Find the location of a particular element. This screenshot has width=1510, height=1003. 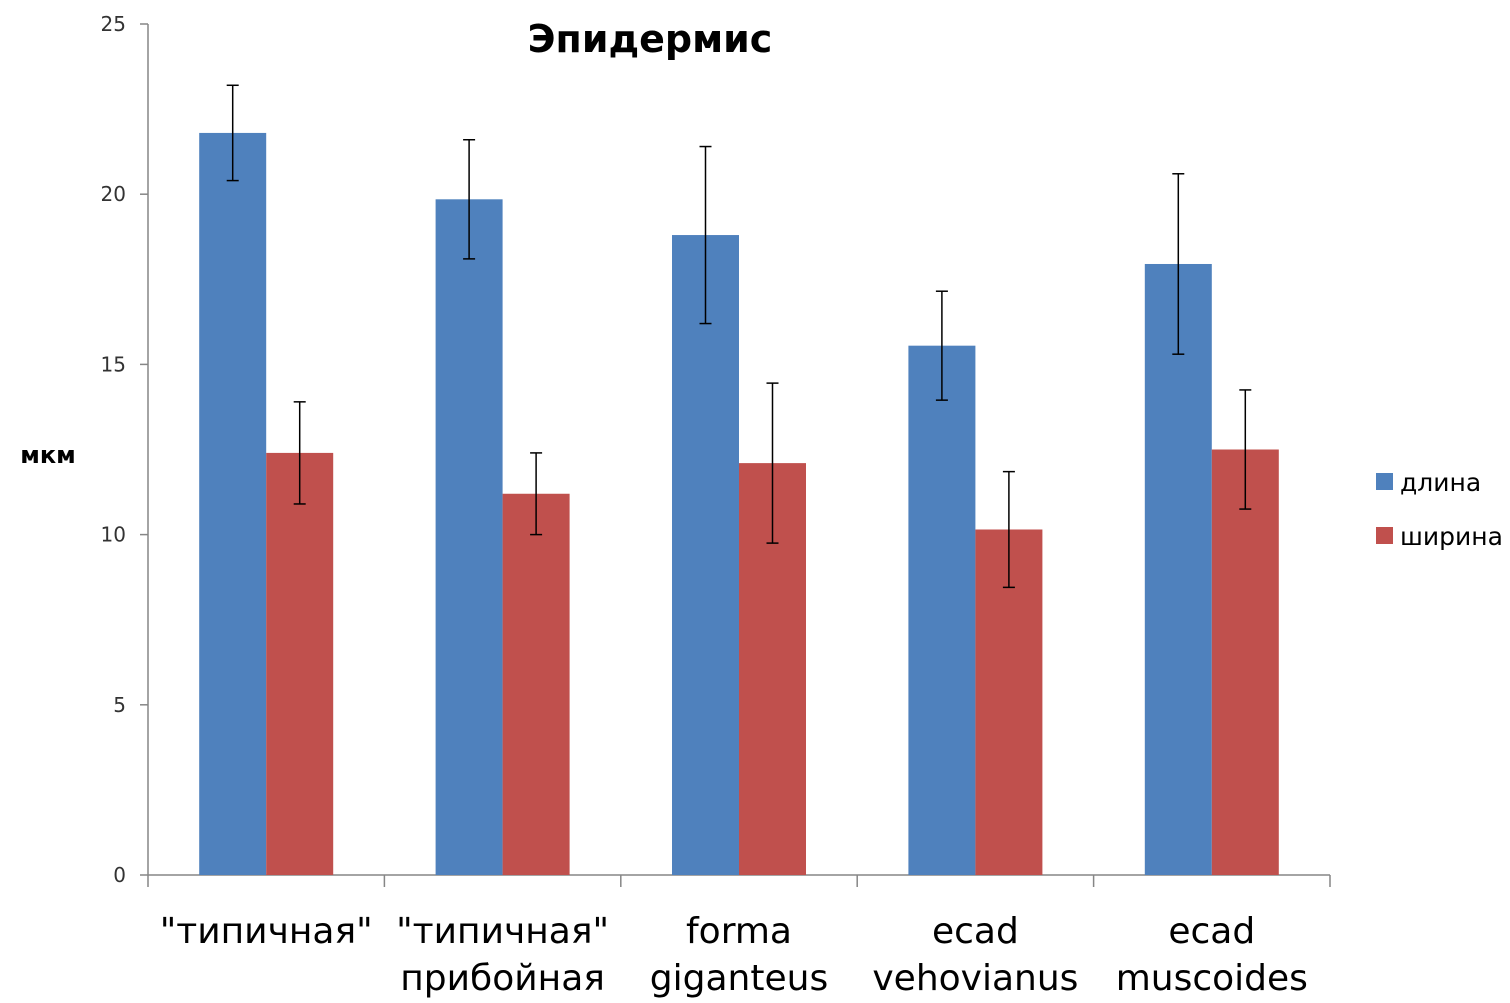

x-category-label: giganteus is located at coordinates (739, 978).